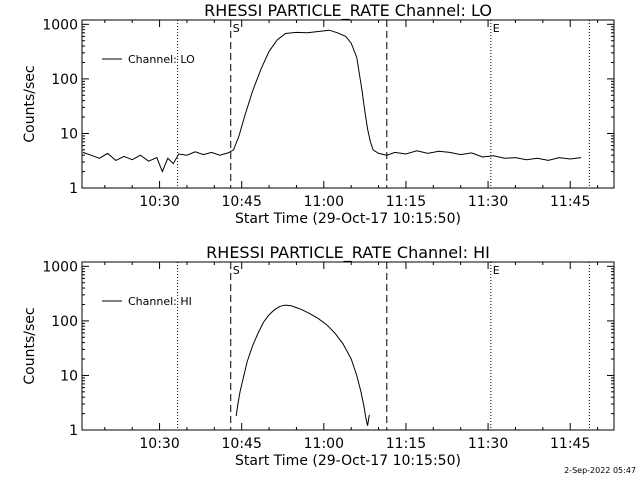  What do you see at coordinates (73, 189) in the screenshot?
I see `panel-lo-ytick-label: 1` at bounding box center [73, 189].